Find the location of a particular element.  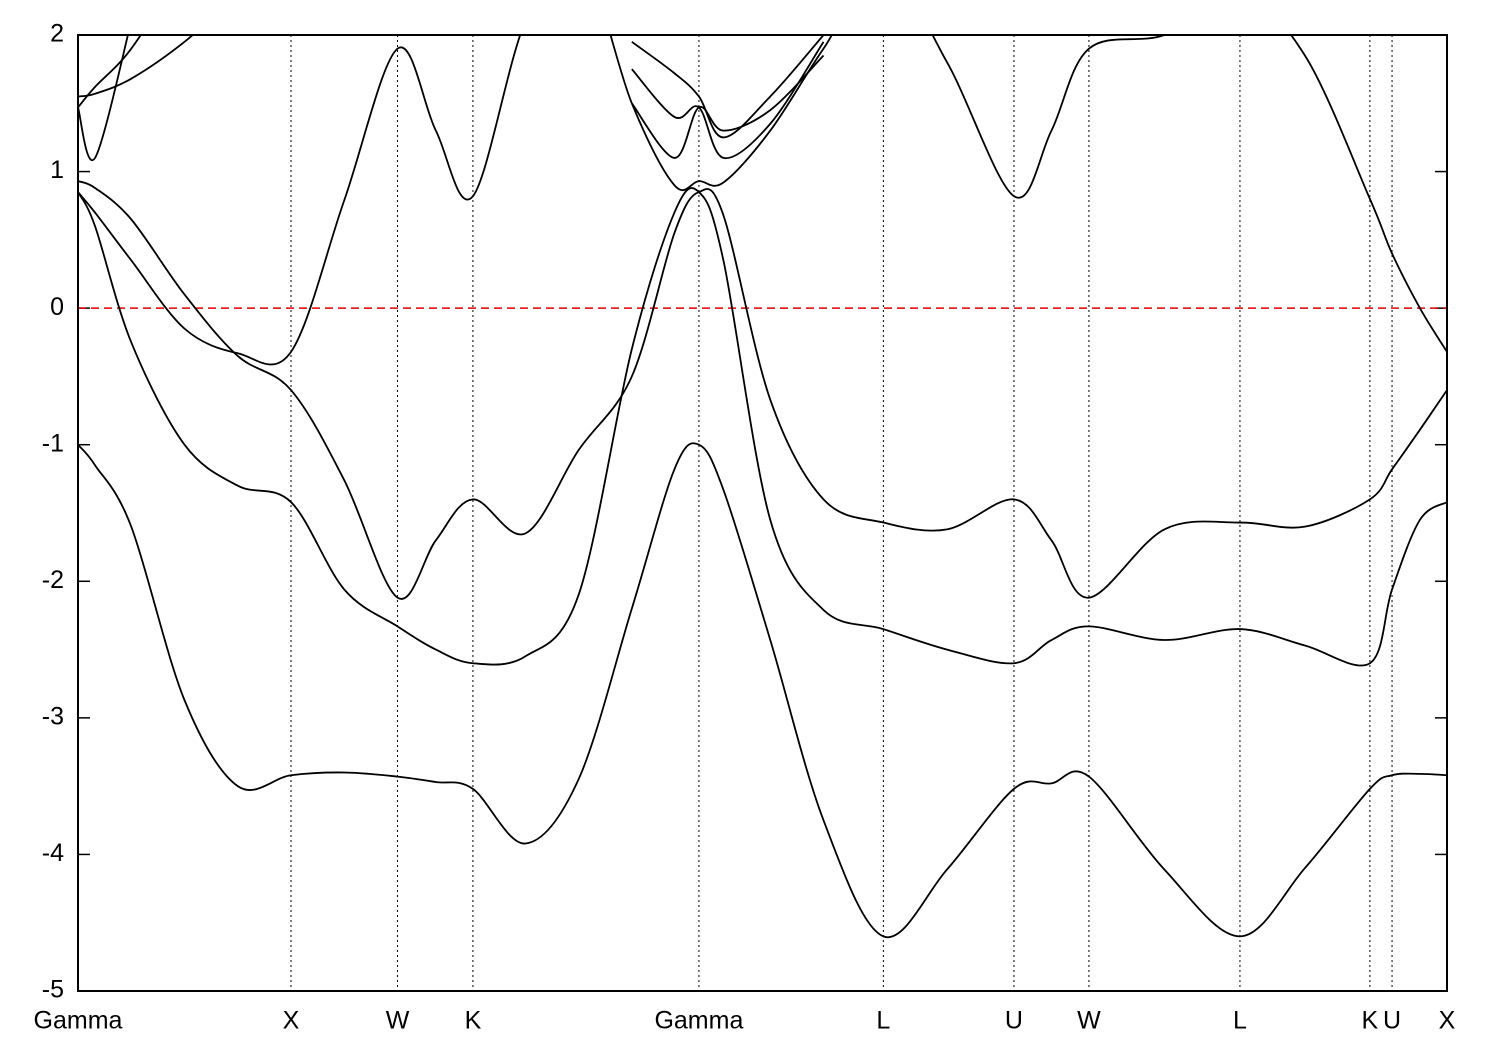

y-tick-label: 1 is located at coordinates (57, 170).